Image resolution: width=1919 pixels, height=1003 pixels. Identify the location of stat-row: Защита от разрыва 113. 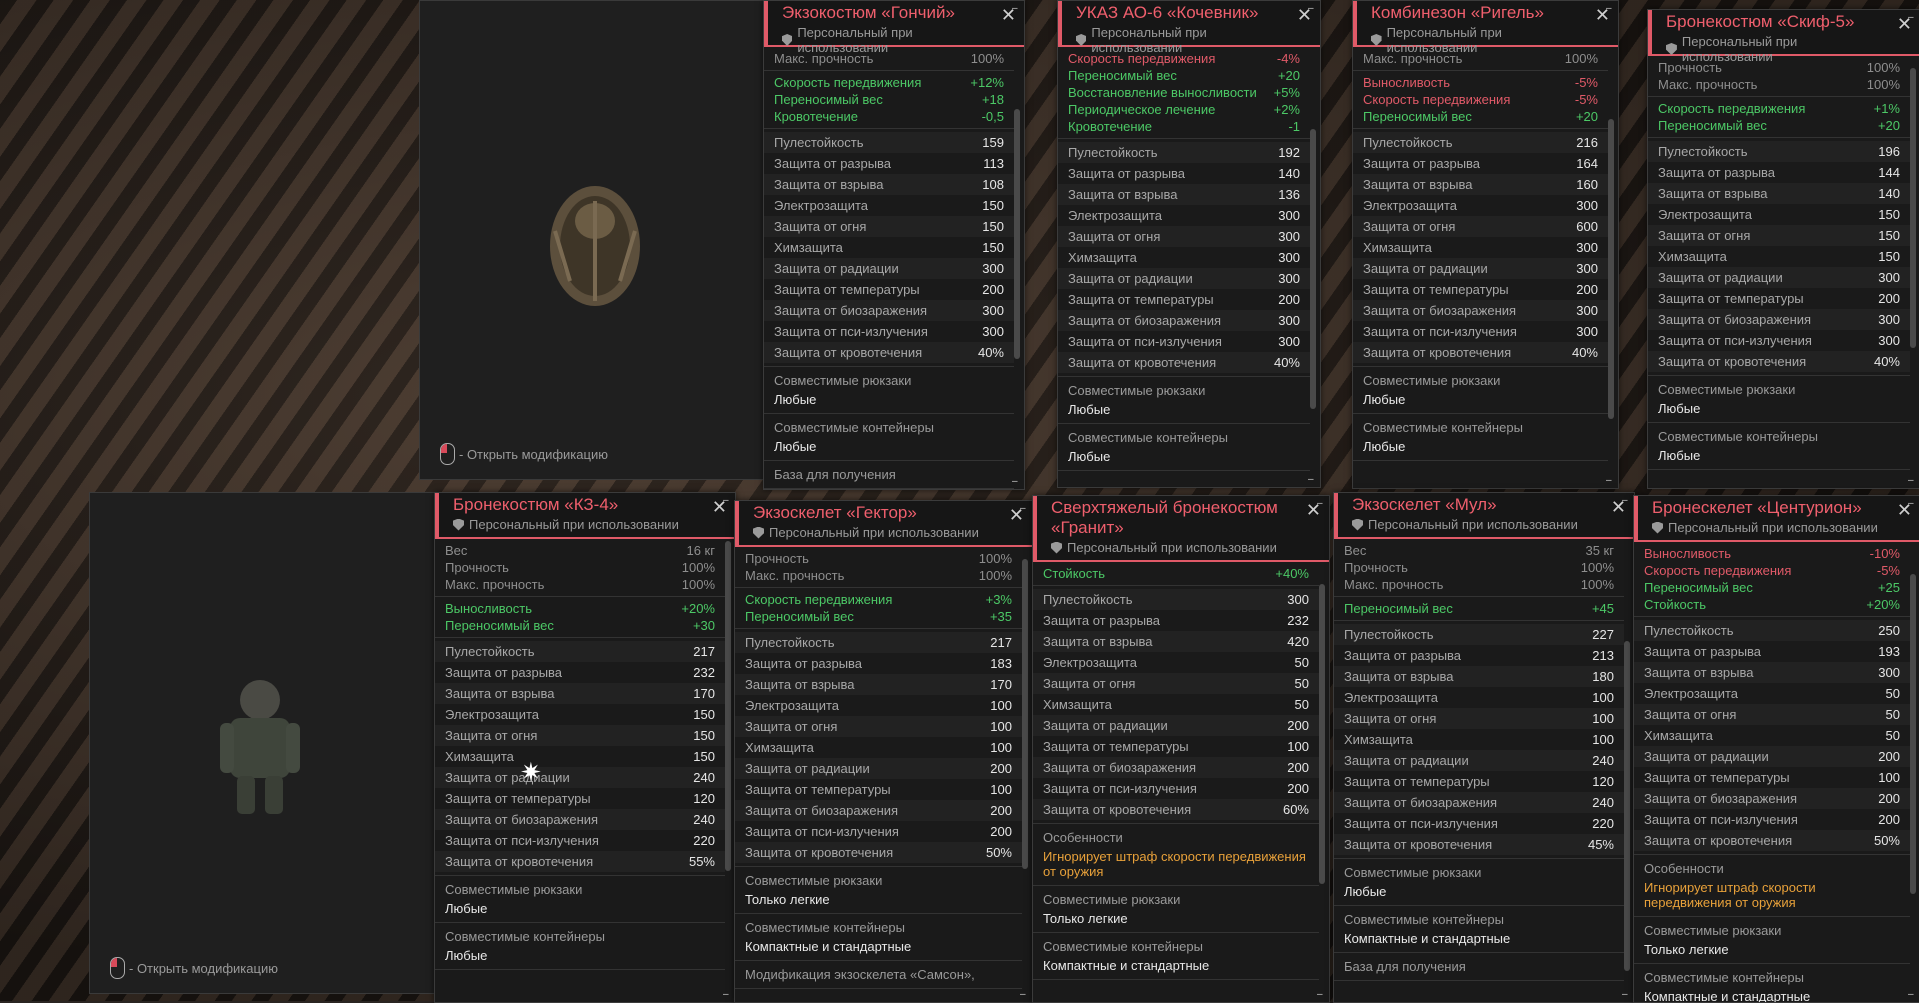
(889, 163).